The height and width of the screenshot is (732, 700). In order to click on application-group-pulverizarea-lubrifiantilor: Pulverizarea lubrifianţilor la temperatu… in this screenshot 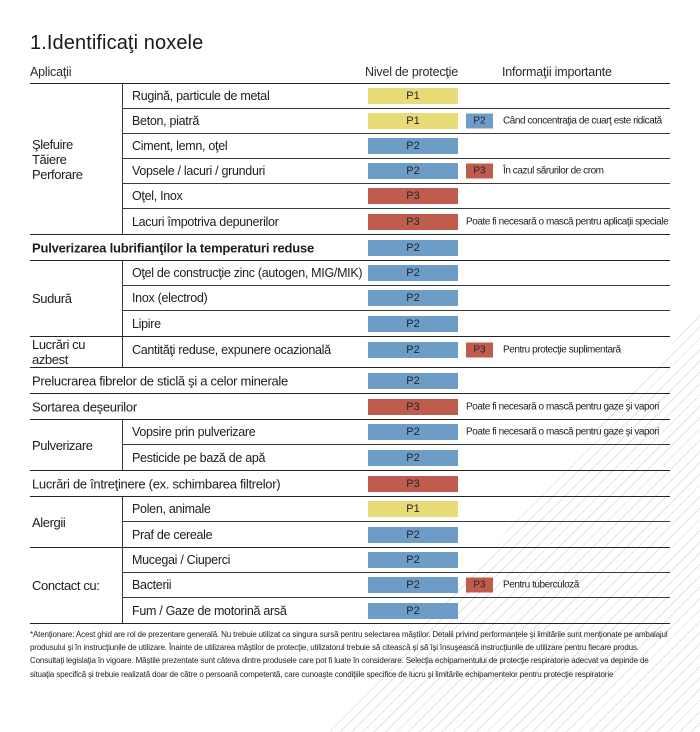, I will do `click(350, 248)`.